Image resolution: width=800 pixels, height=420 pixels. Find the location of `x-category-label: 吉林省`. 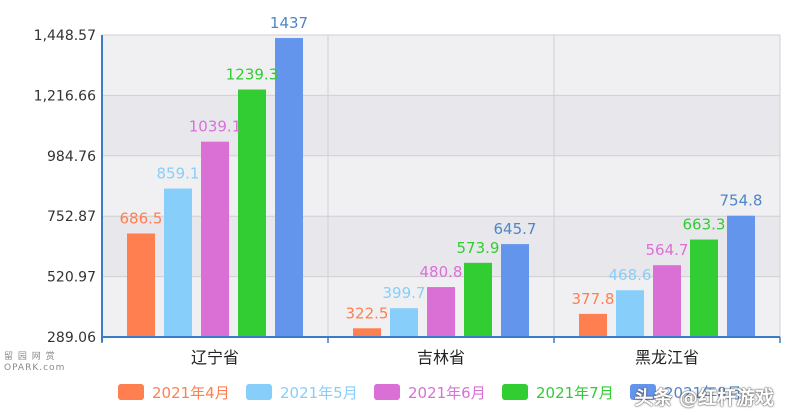

x-category-label: 吉林省 is located at coordinates (441, 357).